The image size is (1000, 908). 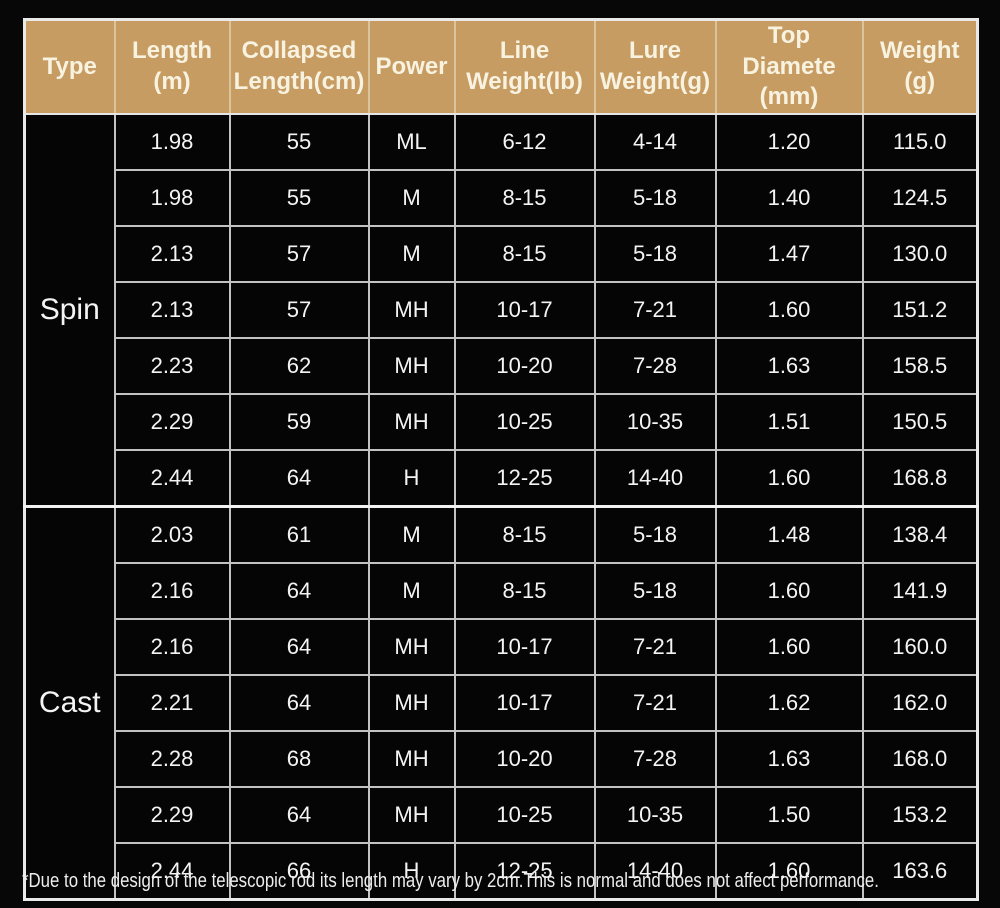 What do you see at coordinates (70, 310) in the screenshot?
I see `group-label-spin: Spin` at bounding box center [70, 310].